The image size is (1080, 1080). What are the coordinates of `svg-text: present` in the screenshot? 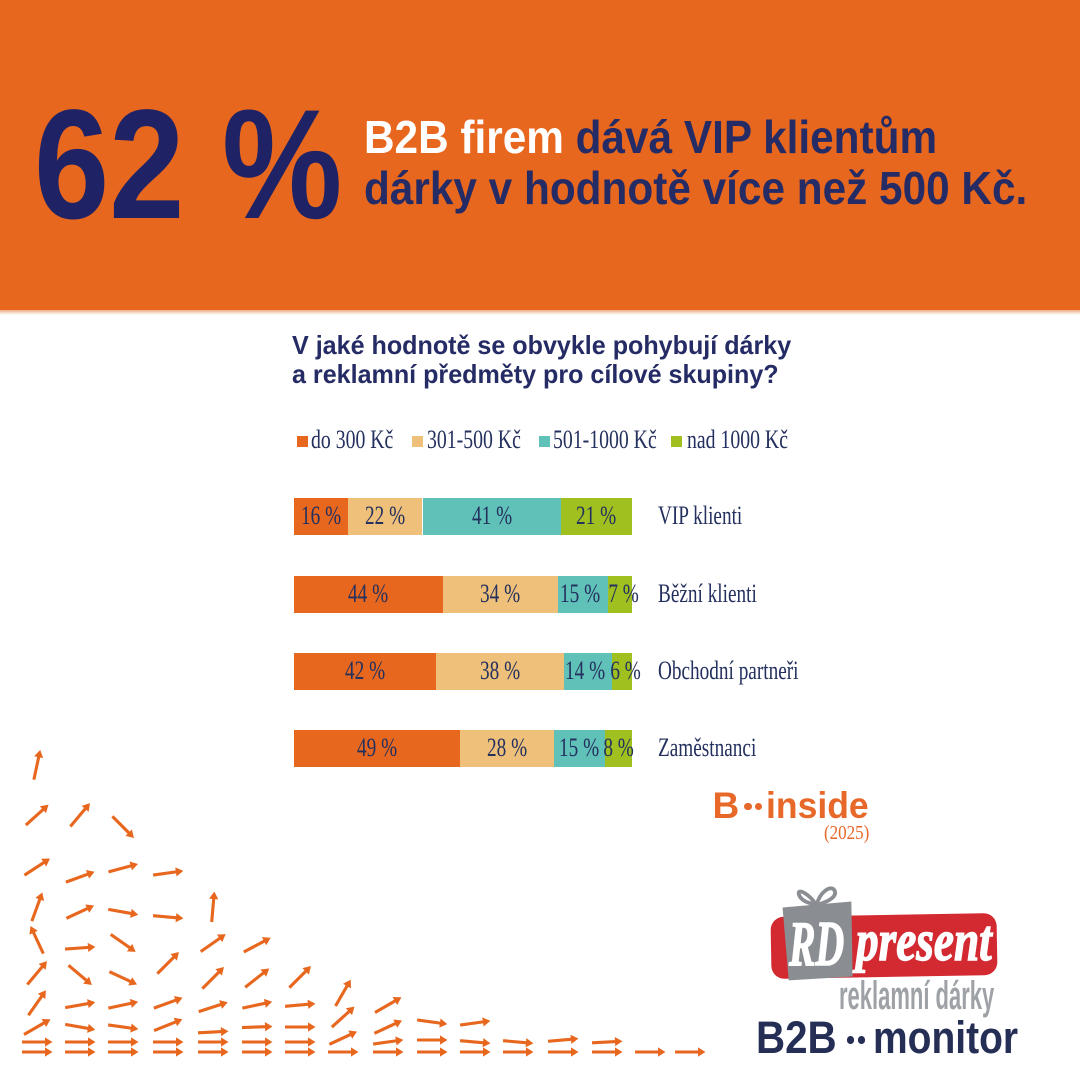 It's located at (923, 942).